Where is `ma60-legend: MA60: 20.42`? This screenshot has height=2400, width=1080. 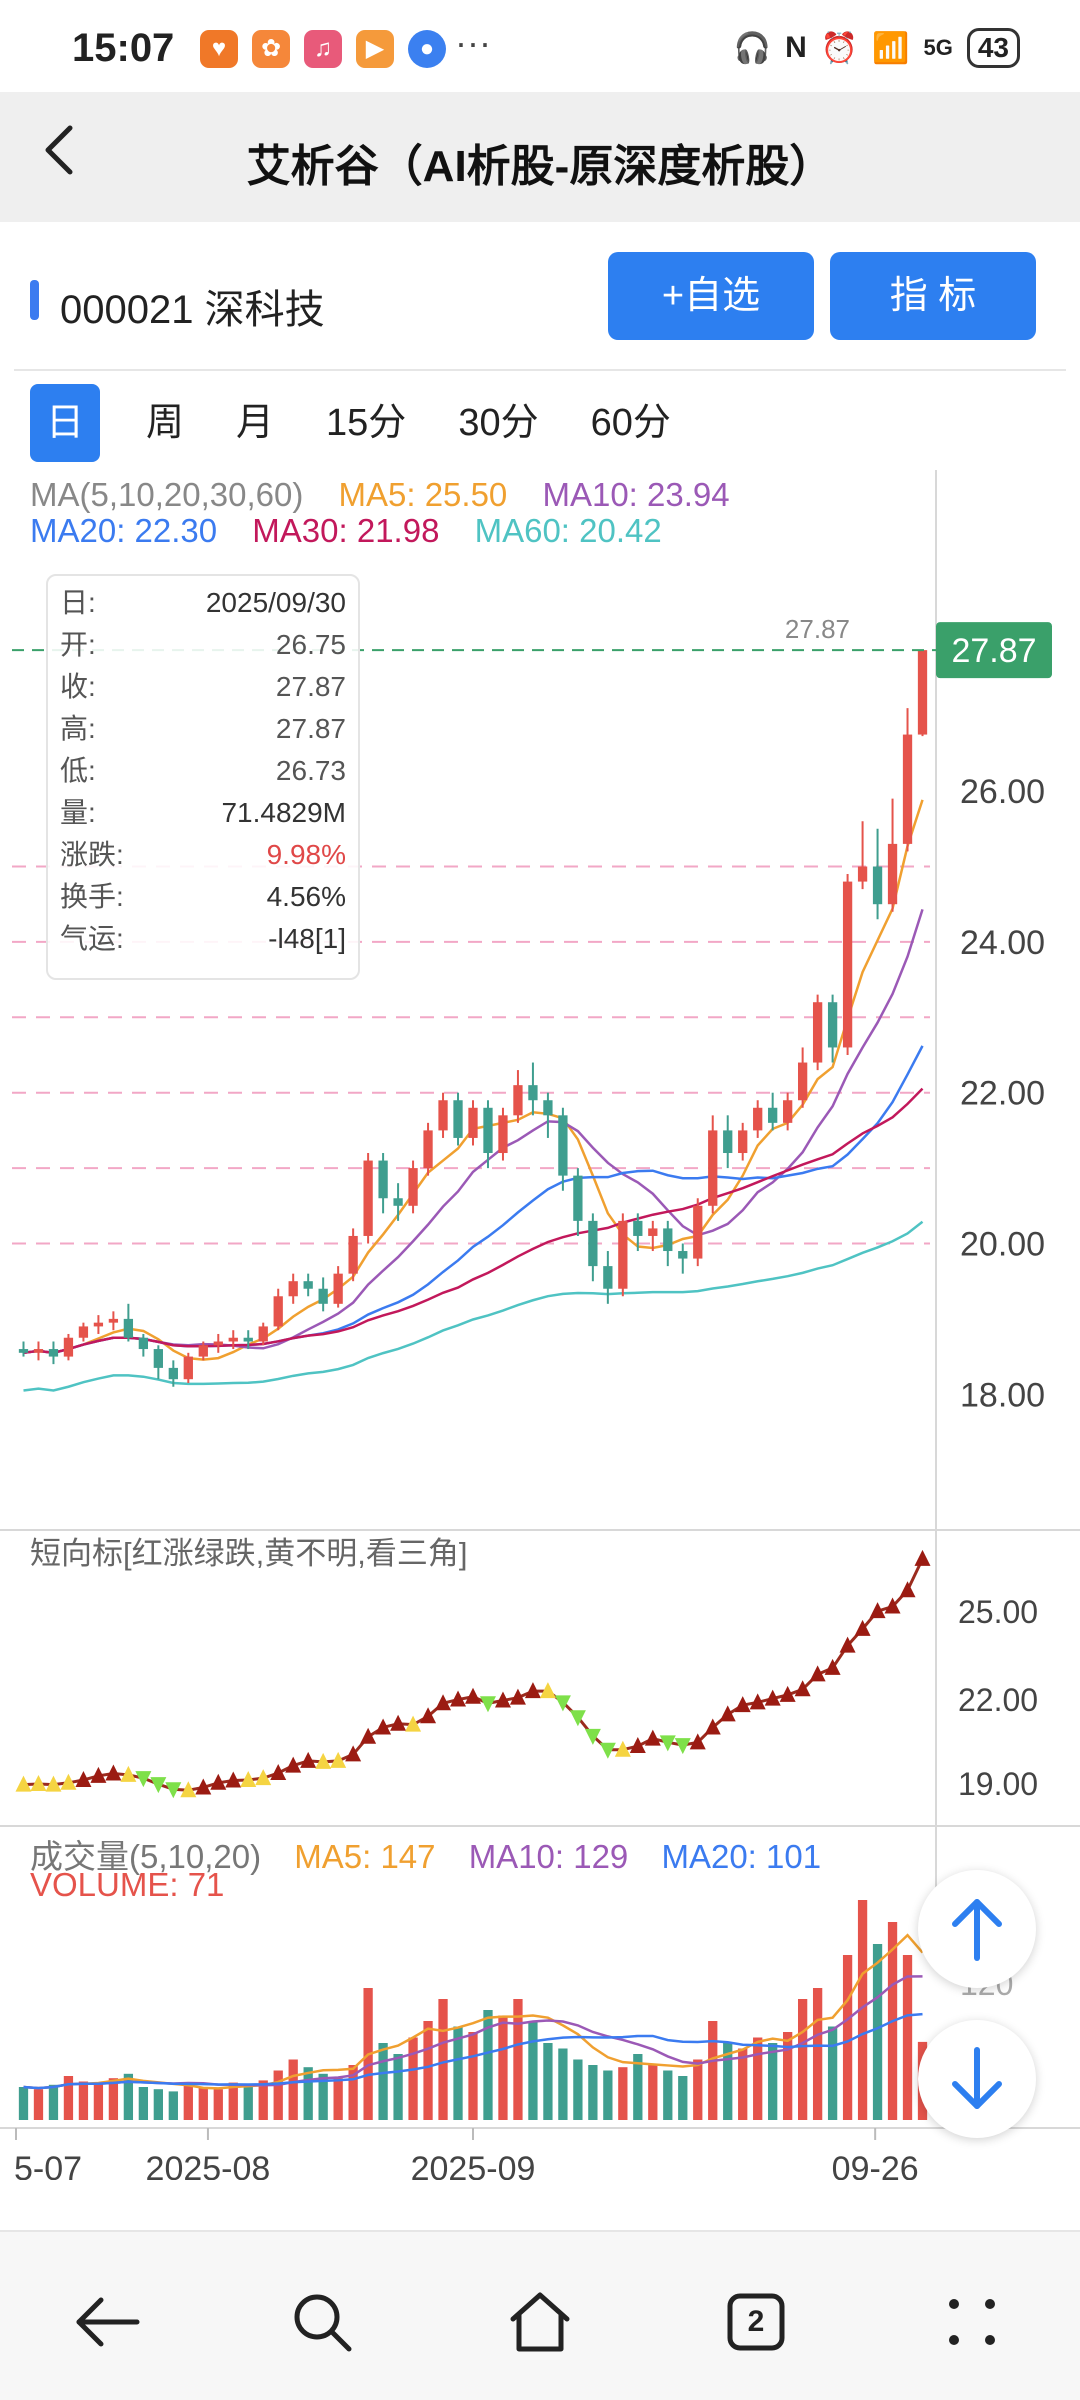 ma60-legend: MA60: 20.42 is located at coordinates (568, 530).